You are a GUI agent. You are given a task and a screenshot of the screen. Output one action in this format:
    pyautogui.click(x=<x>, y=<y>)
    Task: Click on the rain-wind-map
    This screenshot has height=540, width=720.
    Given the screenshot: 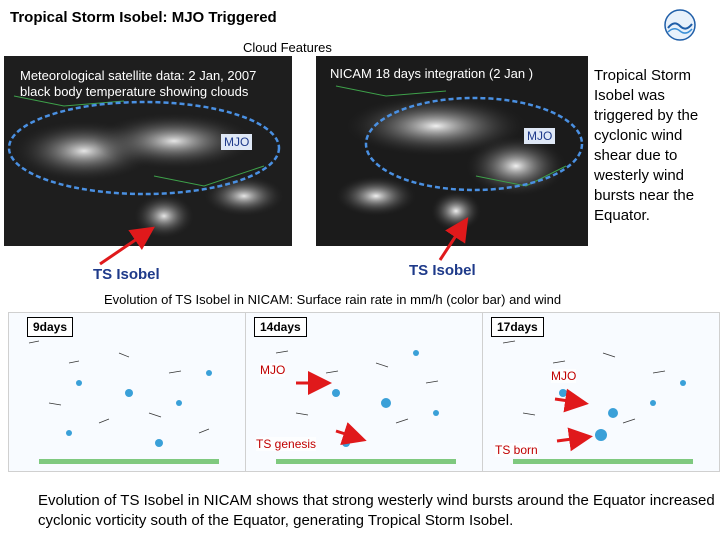 What is the action you would take?
    pyautogui.click(x=127, y=392)
    